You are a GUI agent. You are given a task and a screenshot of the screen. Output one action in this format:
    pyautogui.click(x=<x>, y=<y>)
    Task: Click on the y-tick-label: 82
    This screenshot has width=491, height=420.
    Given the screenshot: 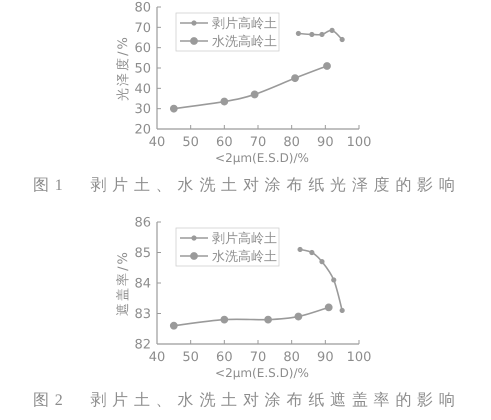 What is the action you would take?
    pyautogui.click(x=142, y=345)
    